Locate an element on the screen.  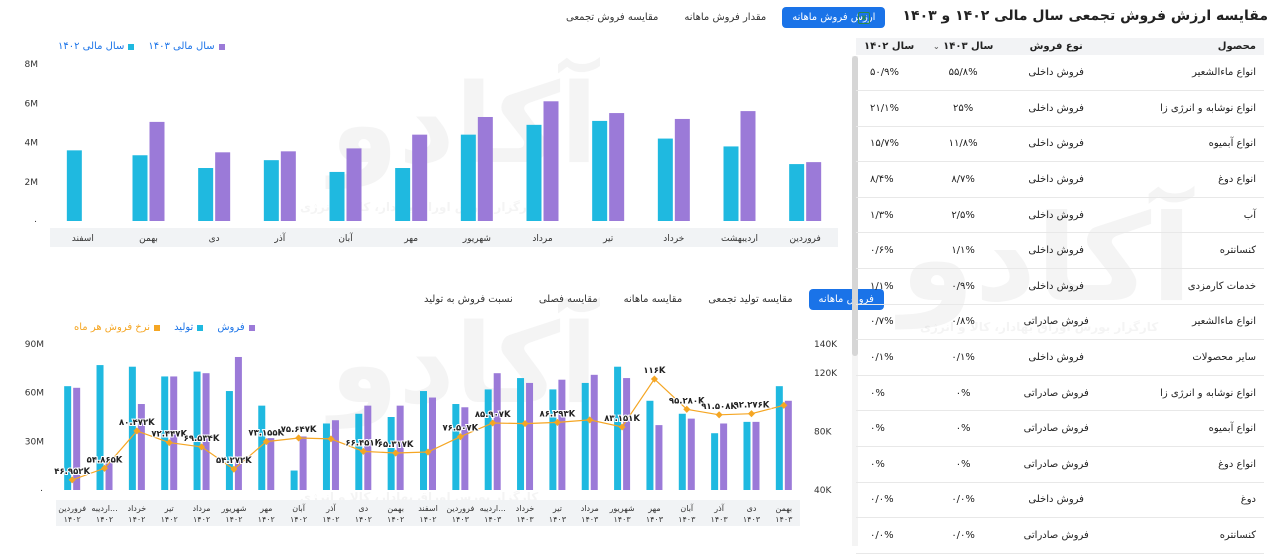
sales-rate-data-label: ۶۶.۴۵۱K is located at coordinates (363, 443).